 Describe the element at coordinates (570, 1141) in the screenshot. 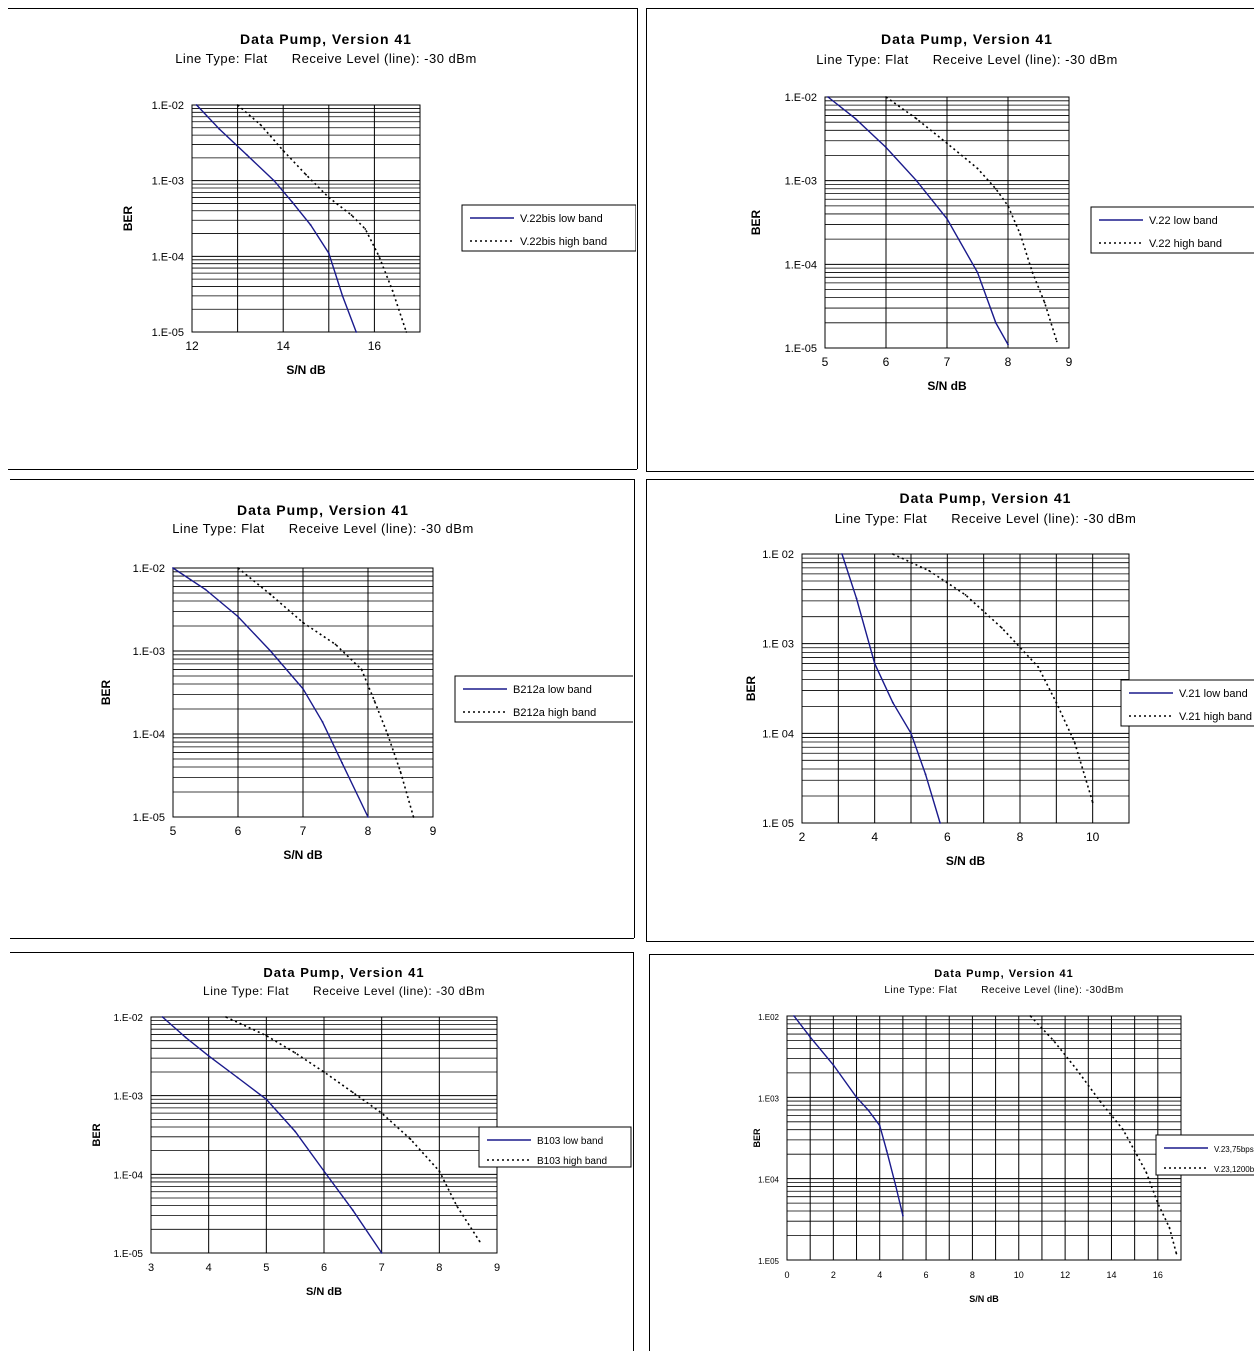

I see `legend-label: B103 low band` at that location.